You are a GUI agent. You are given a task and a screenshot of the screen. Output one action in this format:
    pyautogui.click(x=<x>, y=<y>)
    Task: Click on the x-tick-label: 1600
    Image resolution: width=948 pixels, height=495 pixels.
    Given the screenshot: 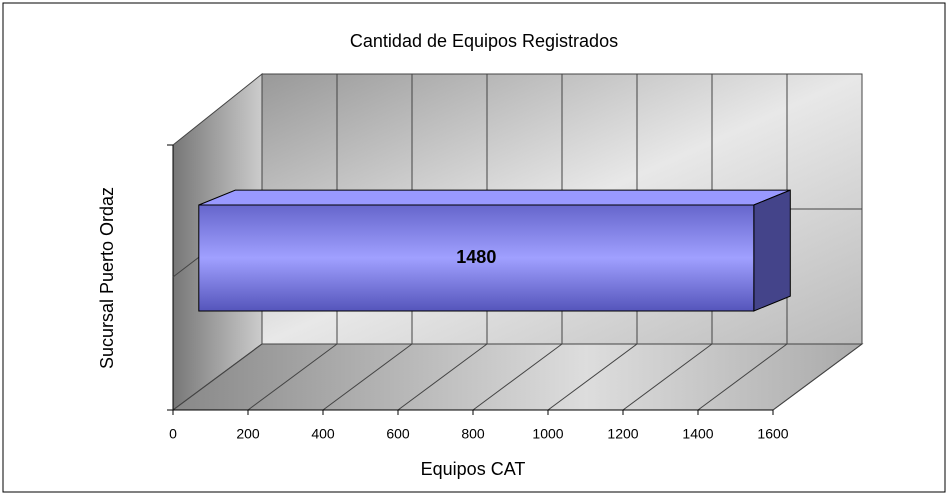 What is the action you would take?
    pyautogui.click(x=772, y=434)
    